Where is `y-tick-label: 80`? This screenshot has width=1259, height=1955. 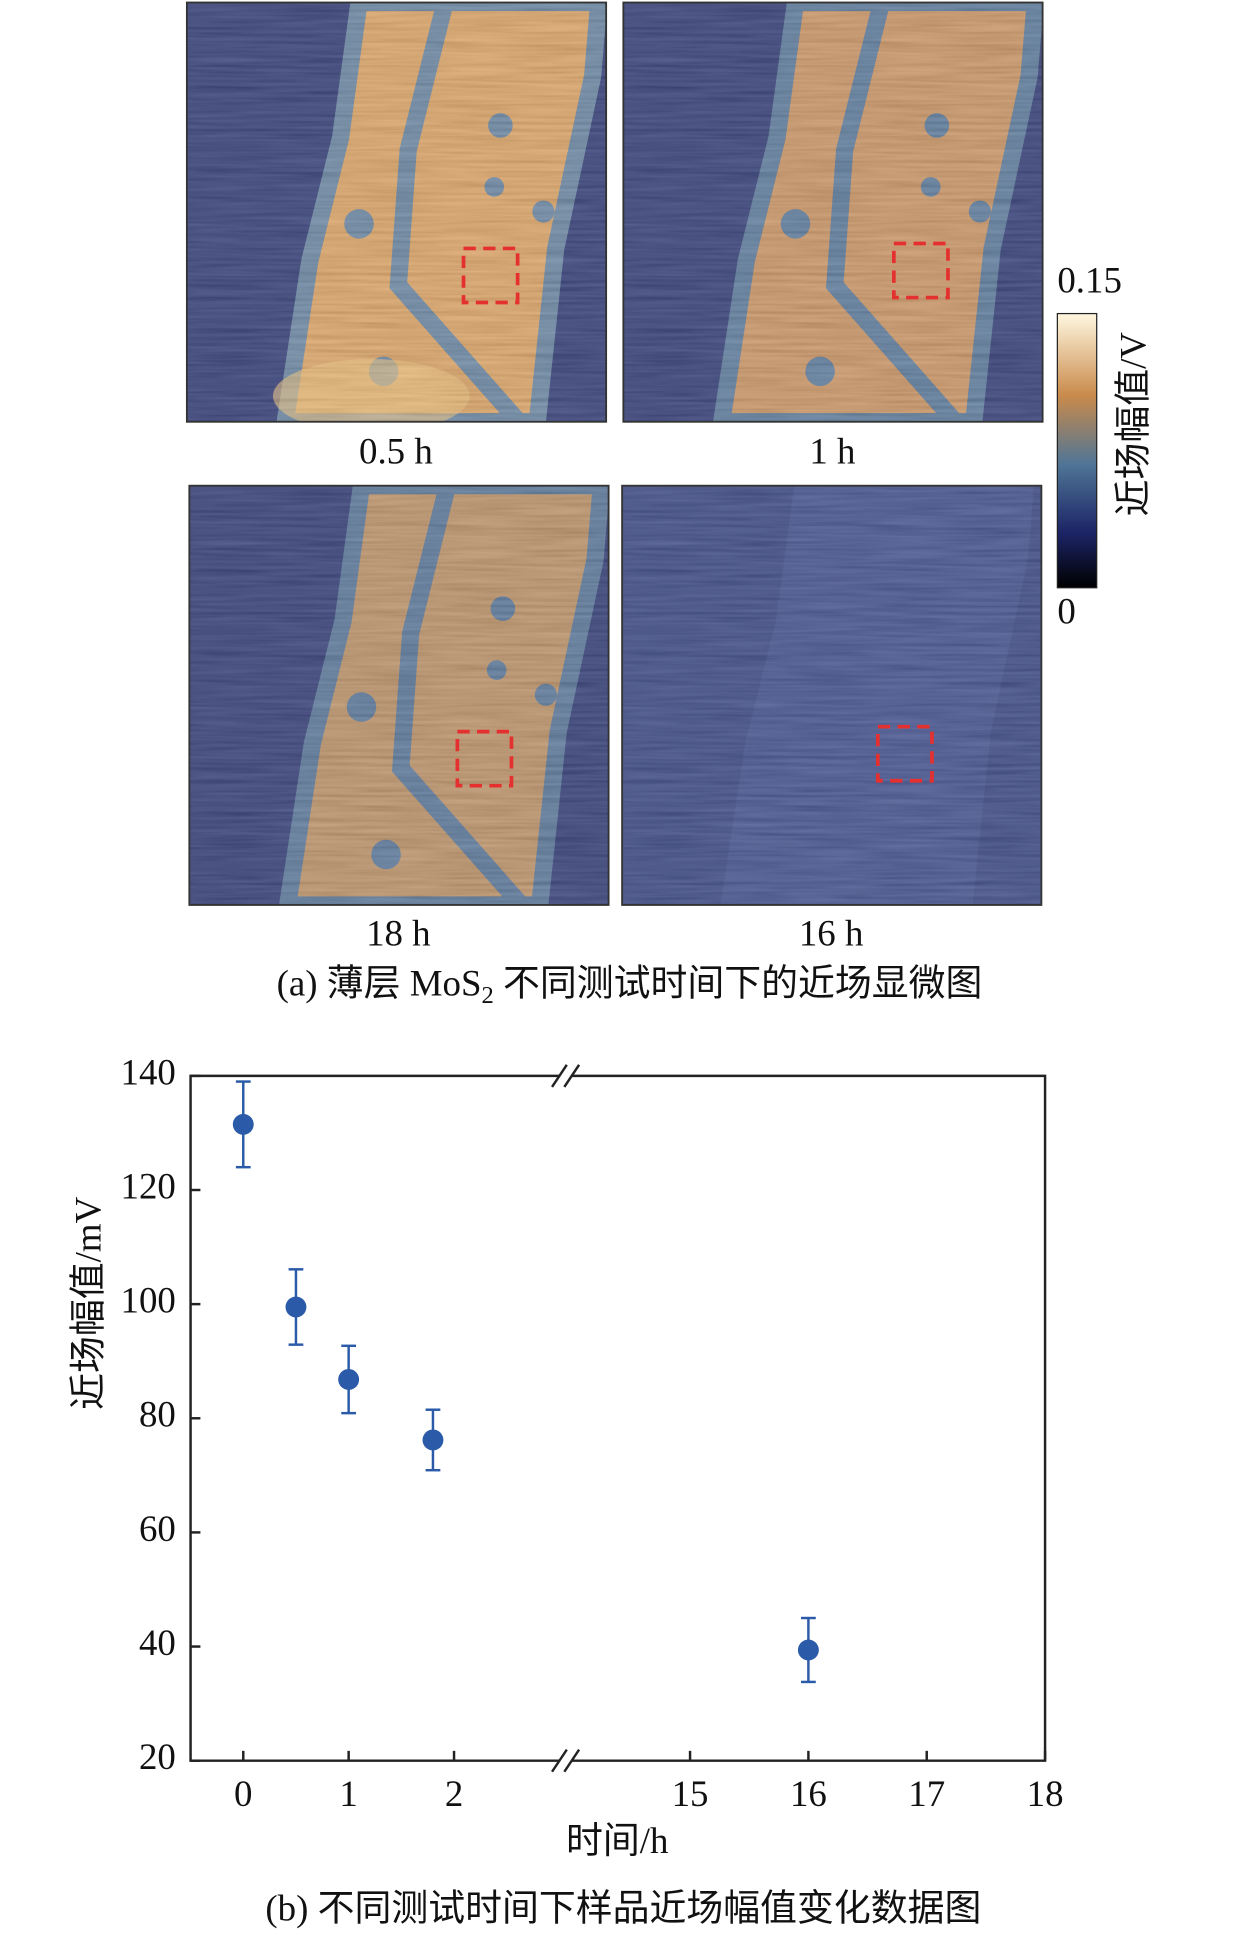 y-tick-label: 80 is located at coordinates (157, 1414).